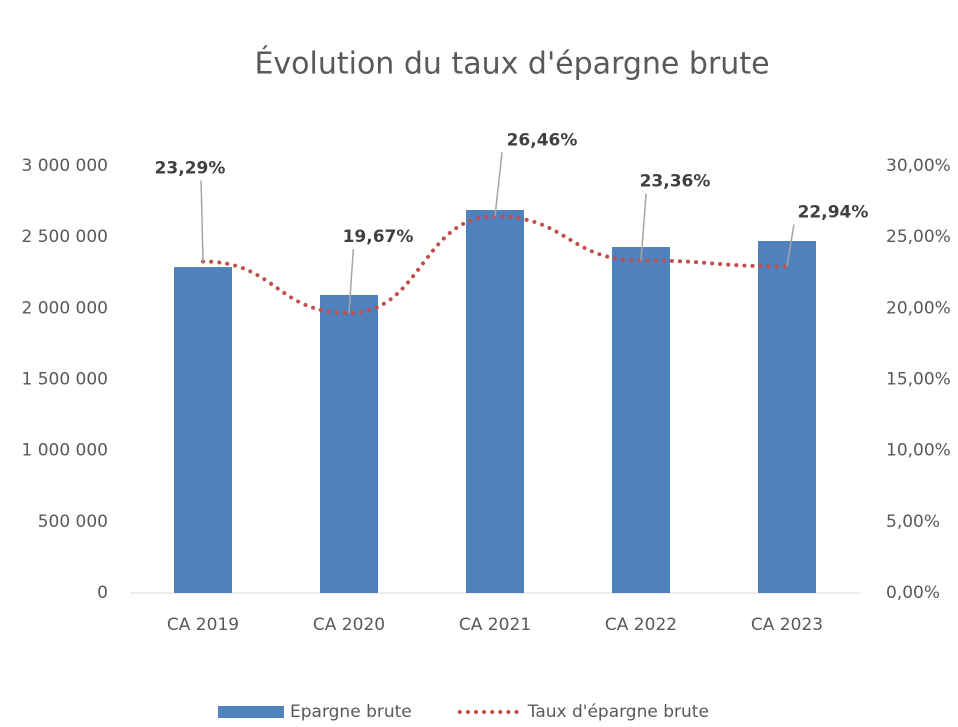 This screenshot has height=727, width=958. I want to click on y2-tick-label: 25,00%, so click(918, 237).